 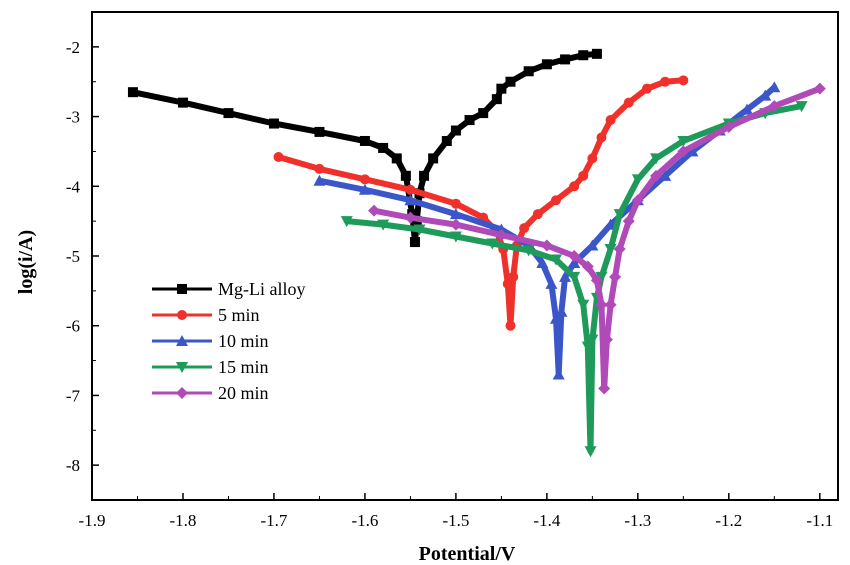 I want to click on y-tick-label: -7, so click(x=73, y=395).